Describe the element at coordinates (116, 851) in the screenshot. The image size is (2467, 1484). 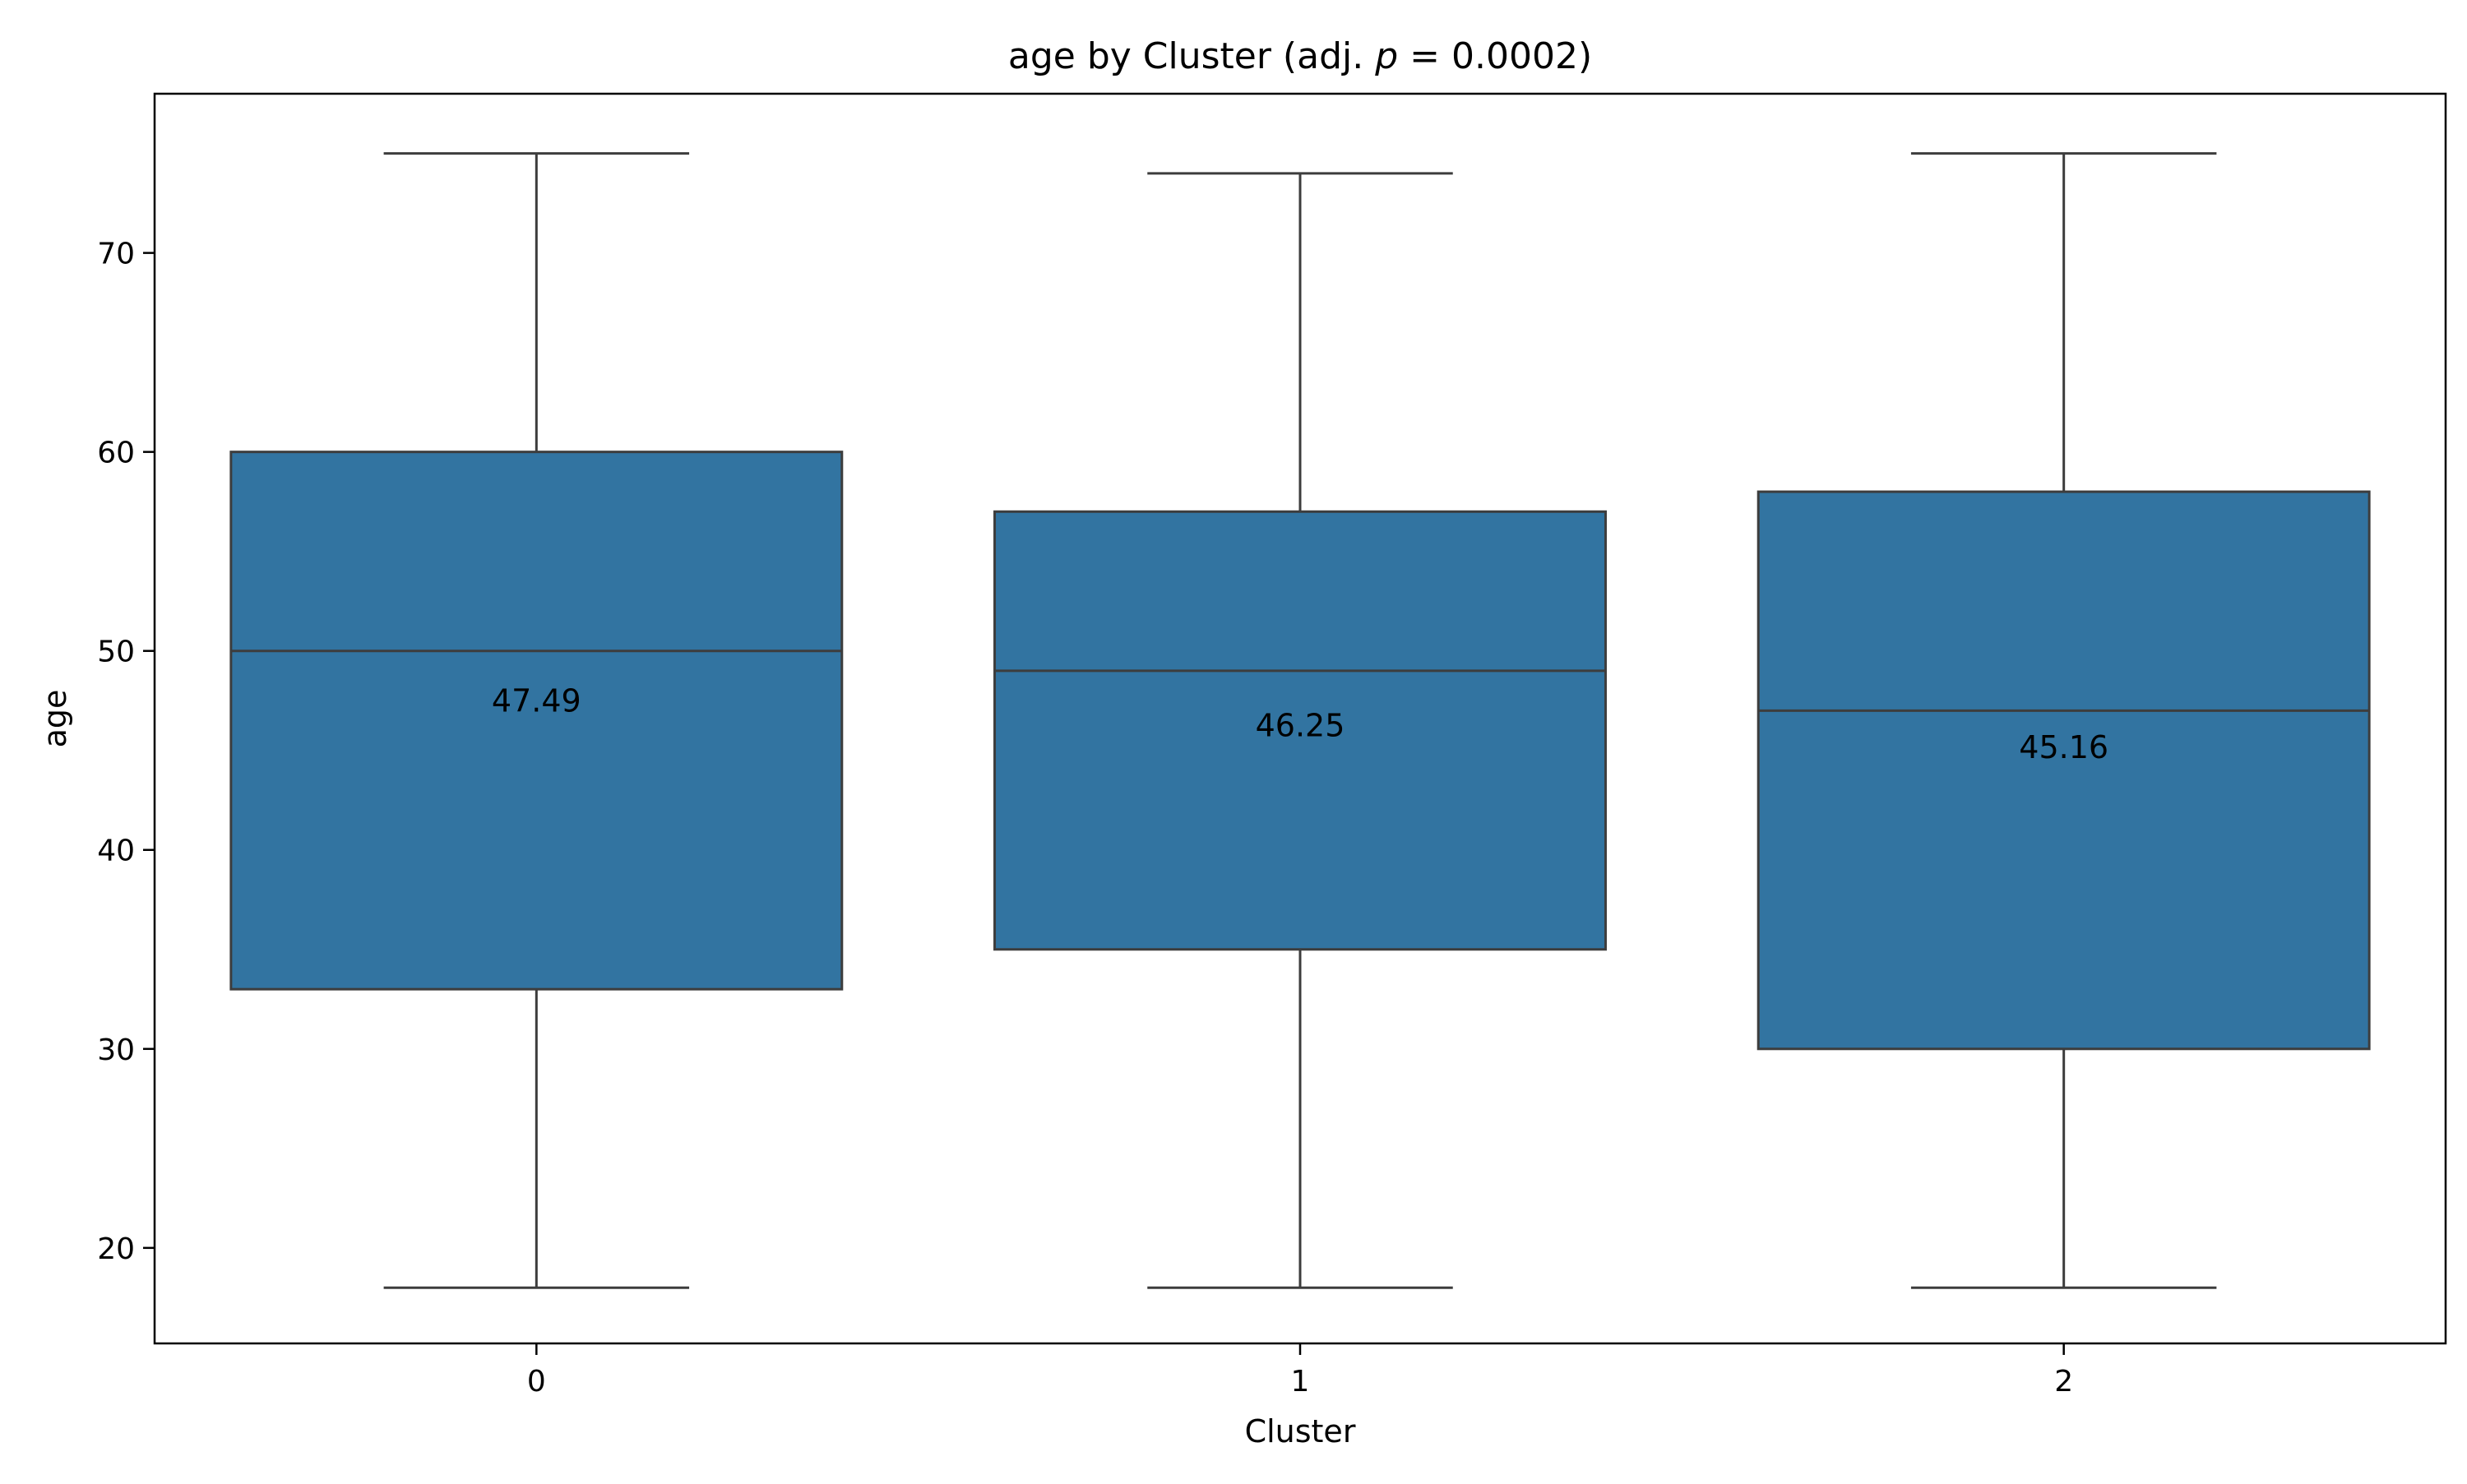
I see `y-tick-label: 40` at that location.